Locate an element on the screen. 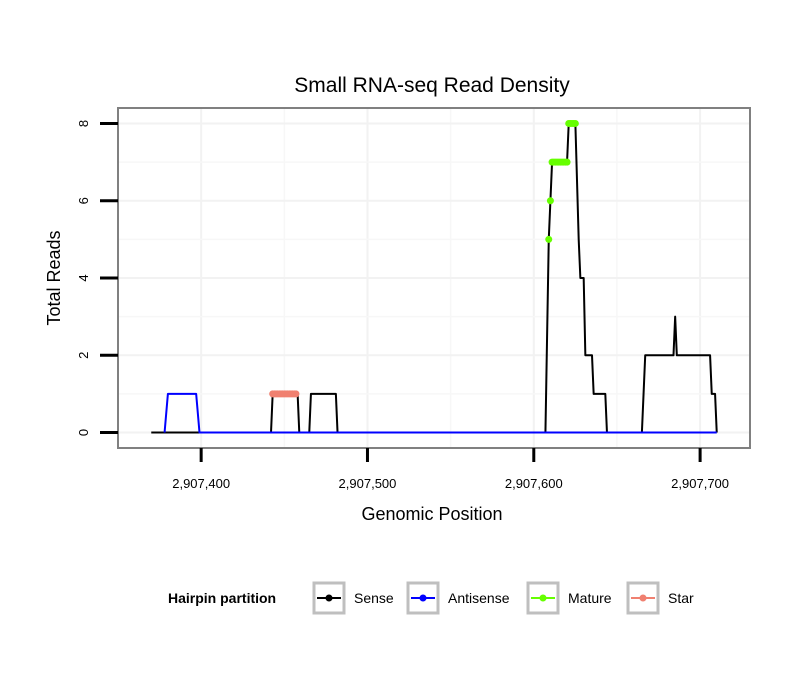  x-tick-label: 2,907,600 is located at coordinates (534, 483).